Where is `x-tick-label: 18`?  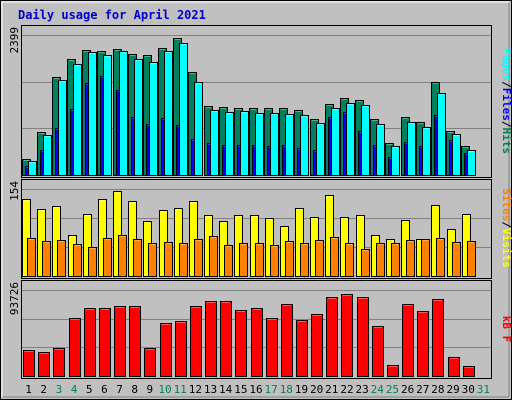 x-tick-label: 18 is located at coordinates (286, 389).